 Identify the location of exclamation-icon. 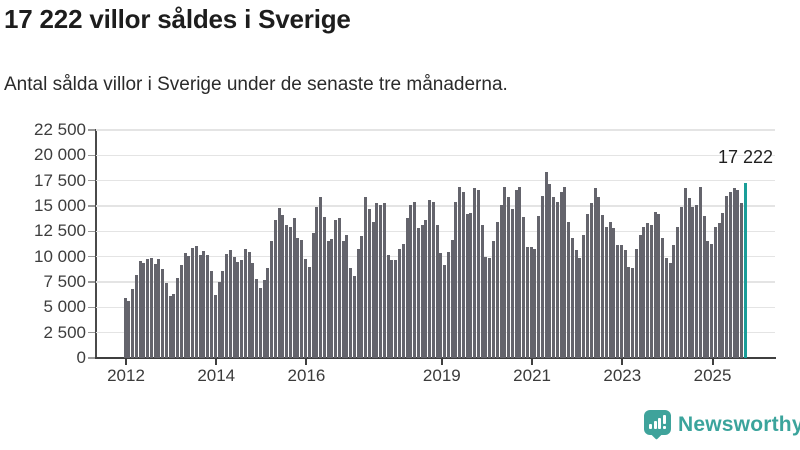
(664, 422).